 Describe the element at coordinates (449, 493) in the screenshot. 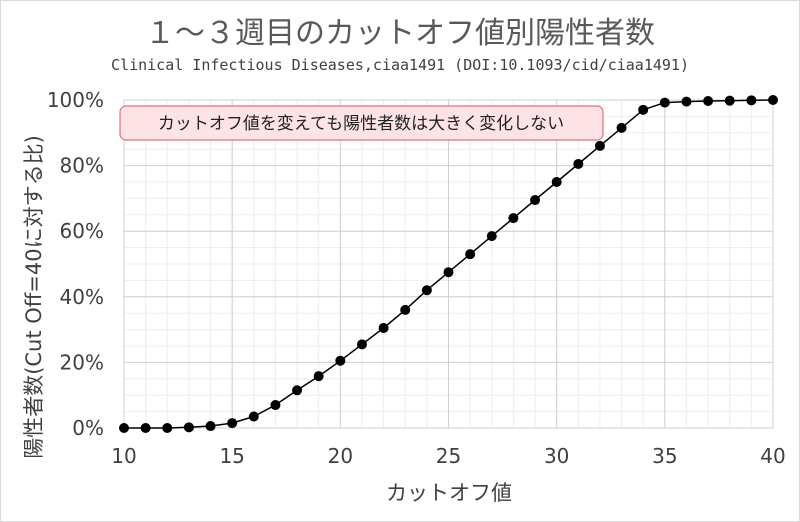

I see `x-axis-title: カットオフ値` at that location.